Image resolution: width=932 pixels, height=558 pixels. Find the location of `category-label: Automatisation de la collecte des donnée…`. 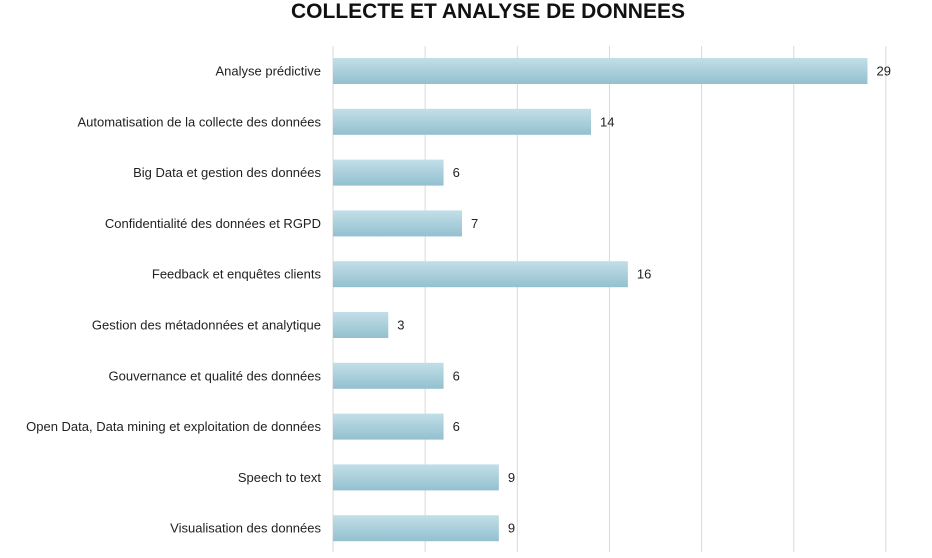

category-label: Automatisation de la collecte des donnée… is located at coordinates (199, 121).